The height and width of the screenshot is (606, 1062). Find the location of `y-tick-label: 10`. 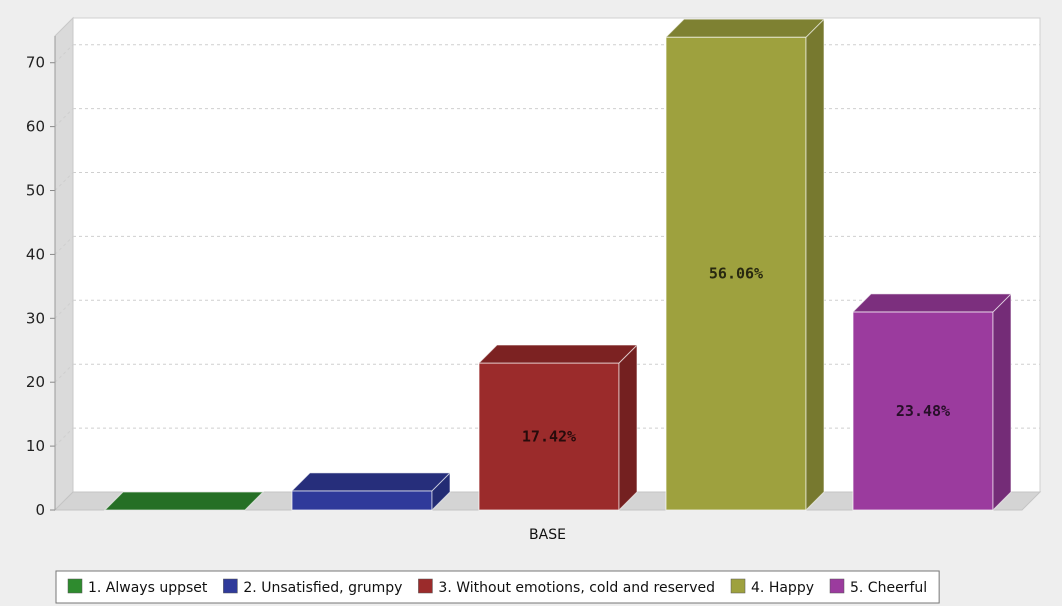

y-tick-label: 10 is located at coordinates (35, 446).